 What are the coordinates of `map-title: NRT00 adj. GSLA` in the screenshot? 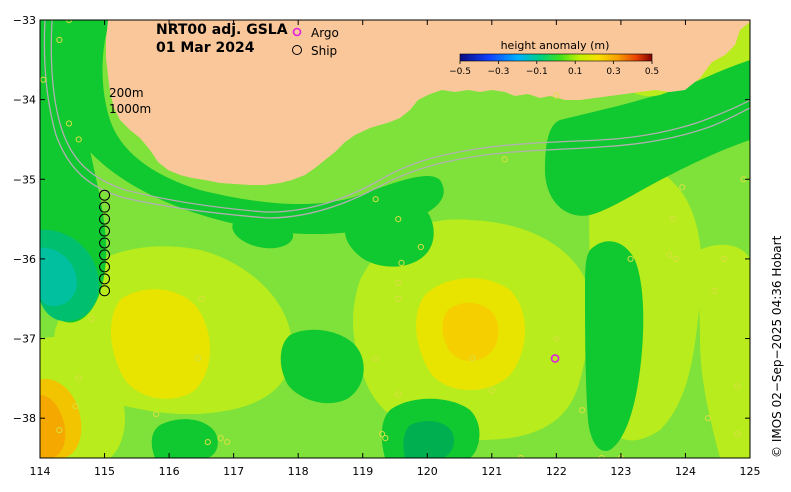 It's located at (222, 30).